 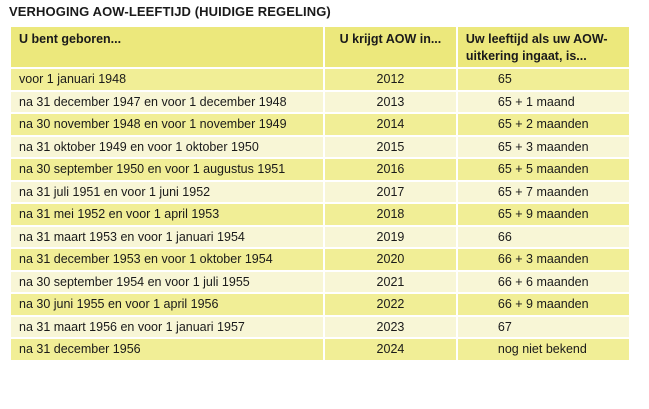 What do you see at coordinates (543, 124) in the screenshot?
I see `cell-age: 65 + 2 maanden` at bounding box center [543, 124].